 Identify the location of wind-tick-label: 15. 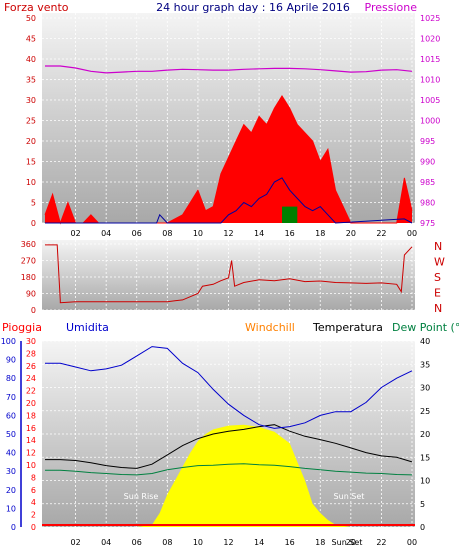
(31, 162).